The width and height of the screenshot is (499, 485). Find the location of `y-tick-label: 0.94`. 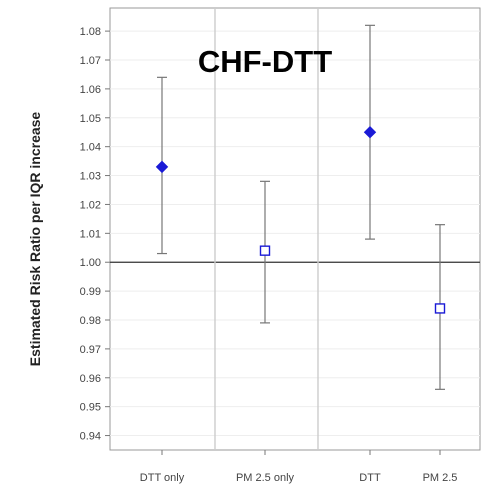

y-tick-label: 0.94 is located at coordinates (90, 437).